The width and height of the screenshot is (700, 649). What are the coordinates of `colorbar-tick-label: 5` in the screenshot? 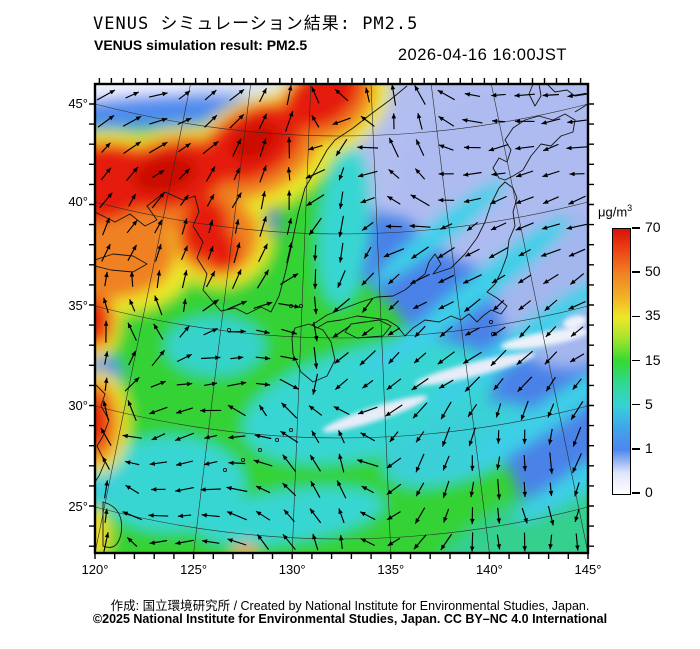 It's located at (649, 403).